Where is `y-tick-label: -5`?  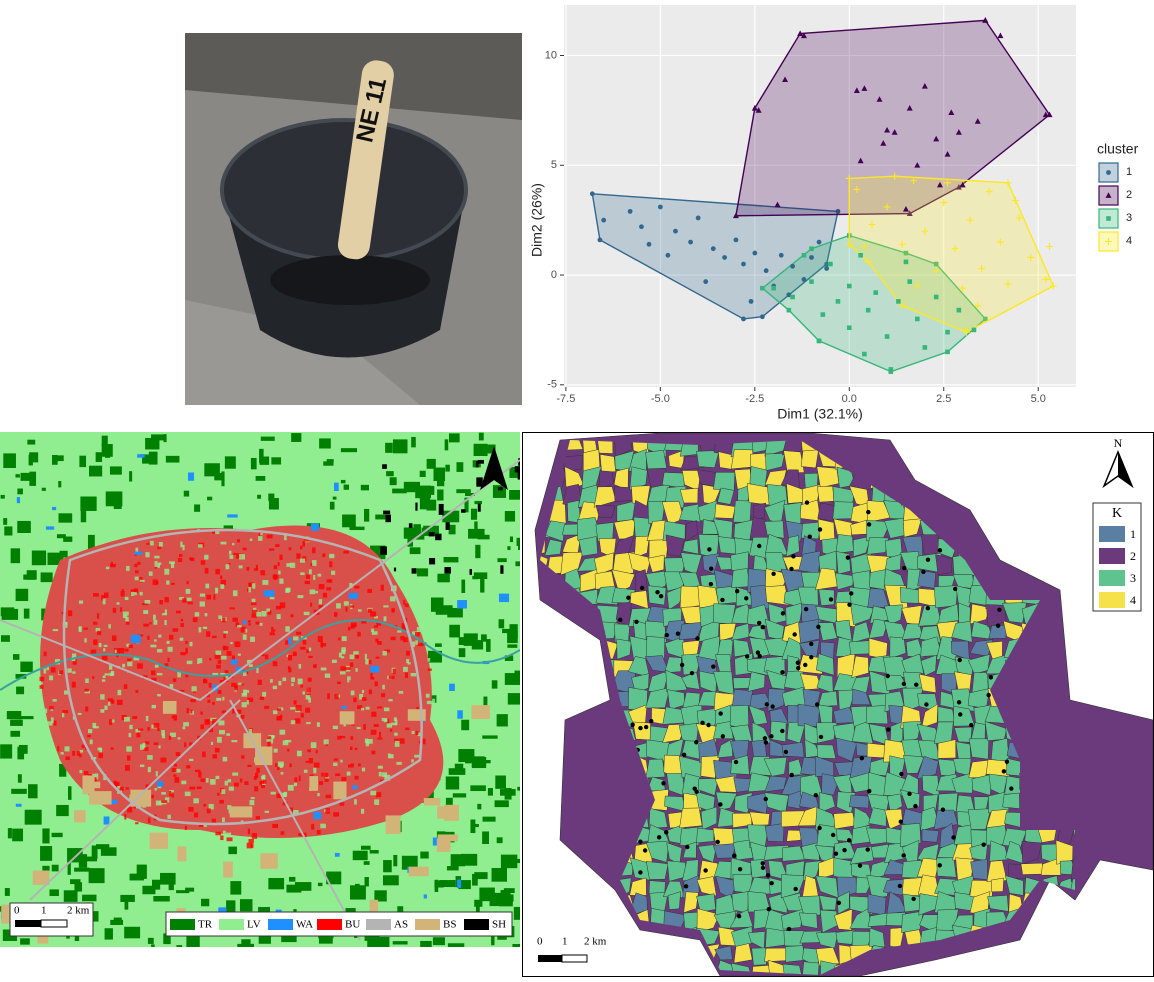 y-tick-label: -5 is located at coordinates (552, 385).